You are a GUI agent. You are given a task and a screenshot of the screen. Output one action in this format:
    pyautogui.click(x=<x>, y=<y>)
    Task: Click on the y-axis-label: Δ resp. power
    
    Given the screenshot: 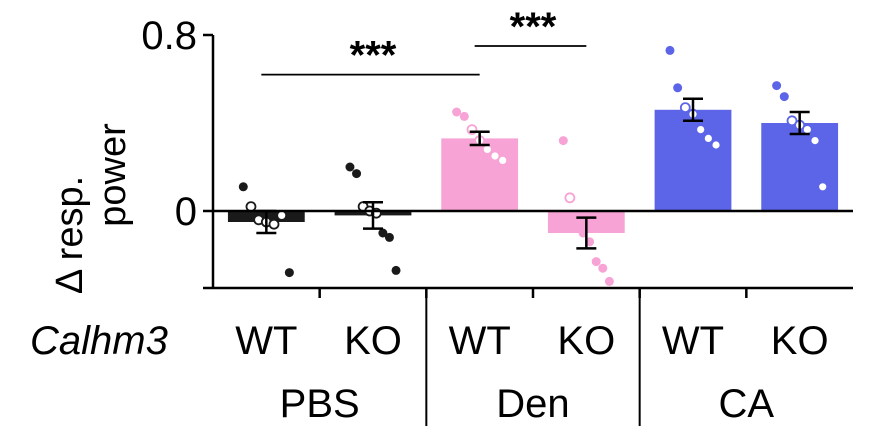 What is the action you would take?
    pyautogui.click(x=91, y=208)
    